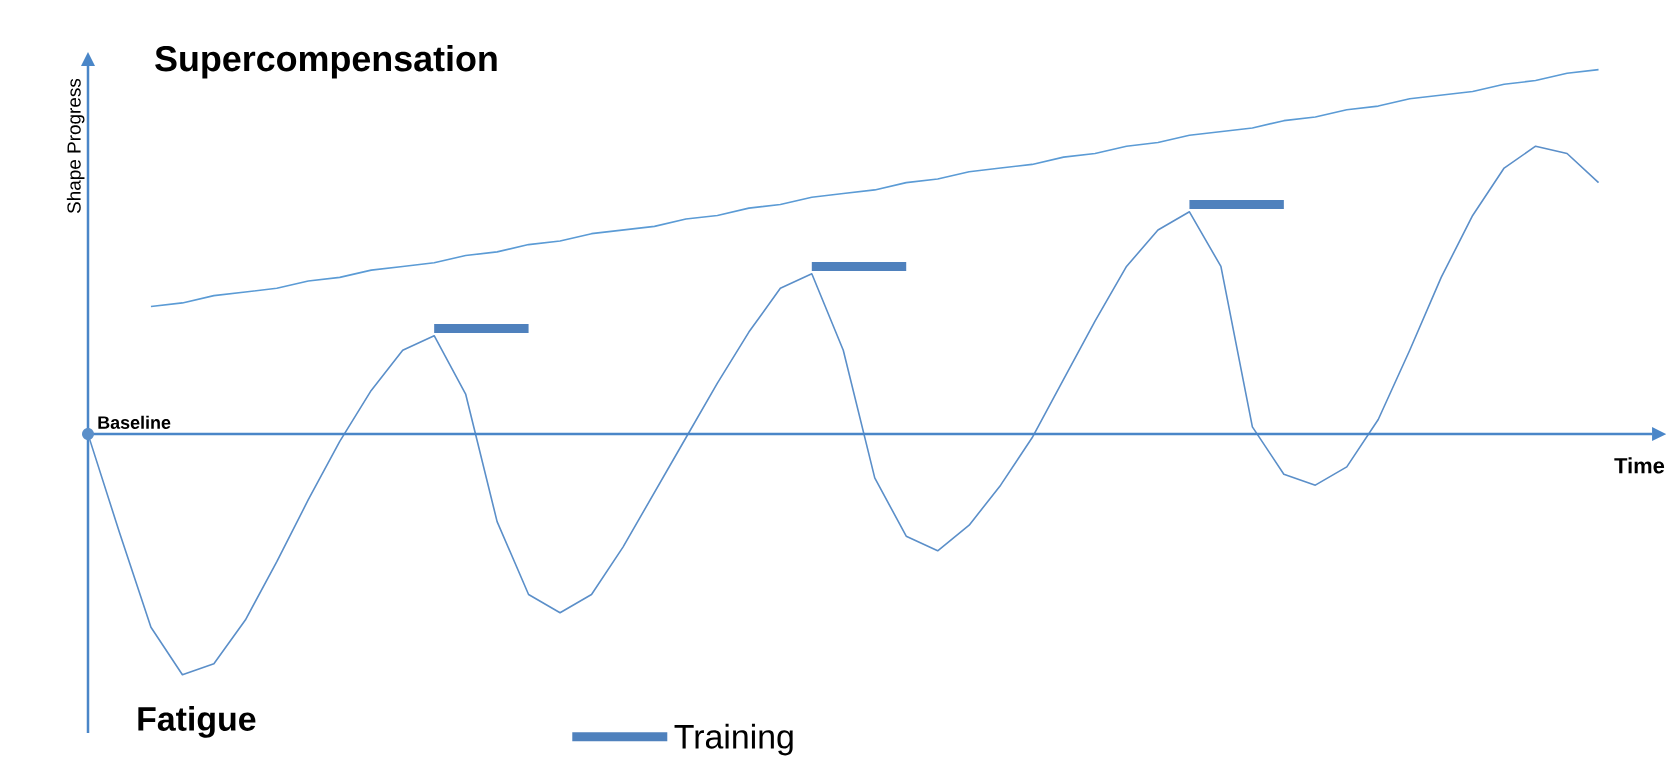  Describe the element at coordinates (134, 422) in the screenshot. I see `ref-line-label: Baseline` at that location.